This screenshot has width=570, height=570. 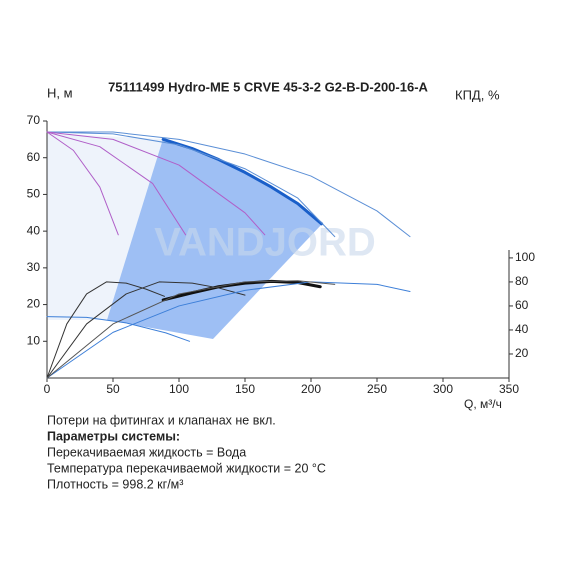 I want to click on x-tick-label: 100, so click(x=179, y=389).